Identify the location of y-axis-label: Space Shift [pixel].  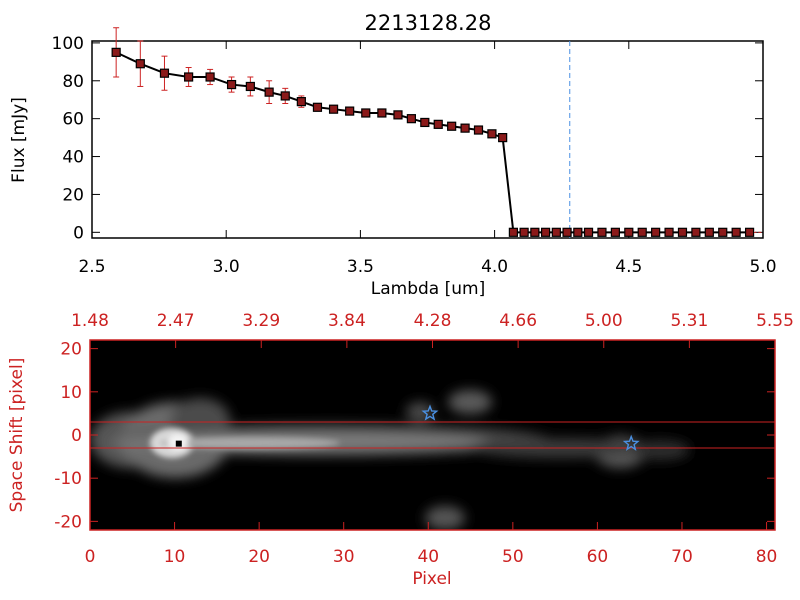
(17, 435).